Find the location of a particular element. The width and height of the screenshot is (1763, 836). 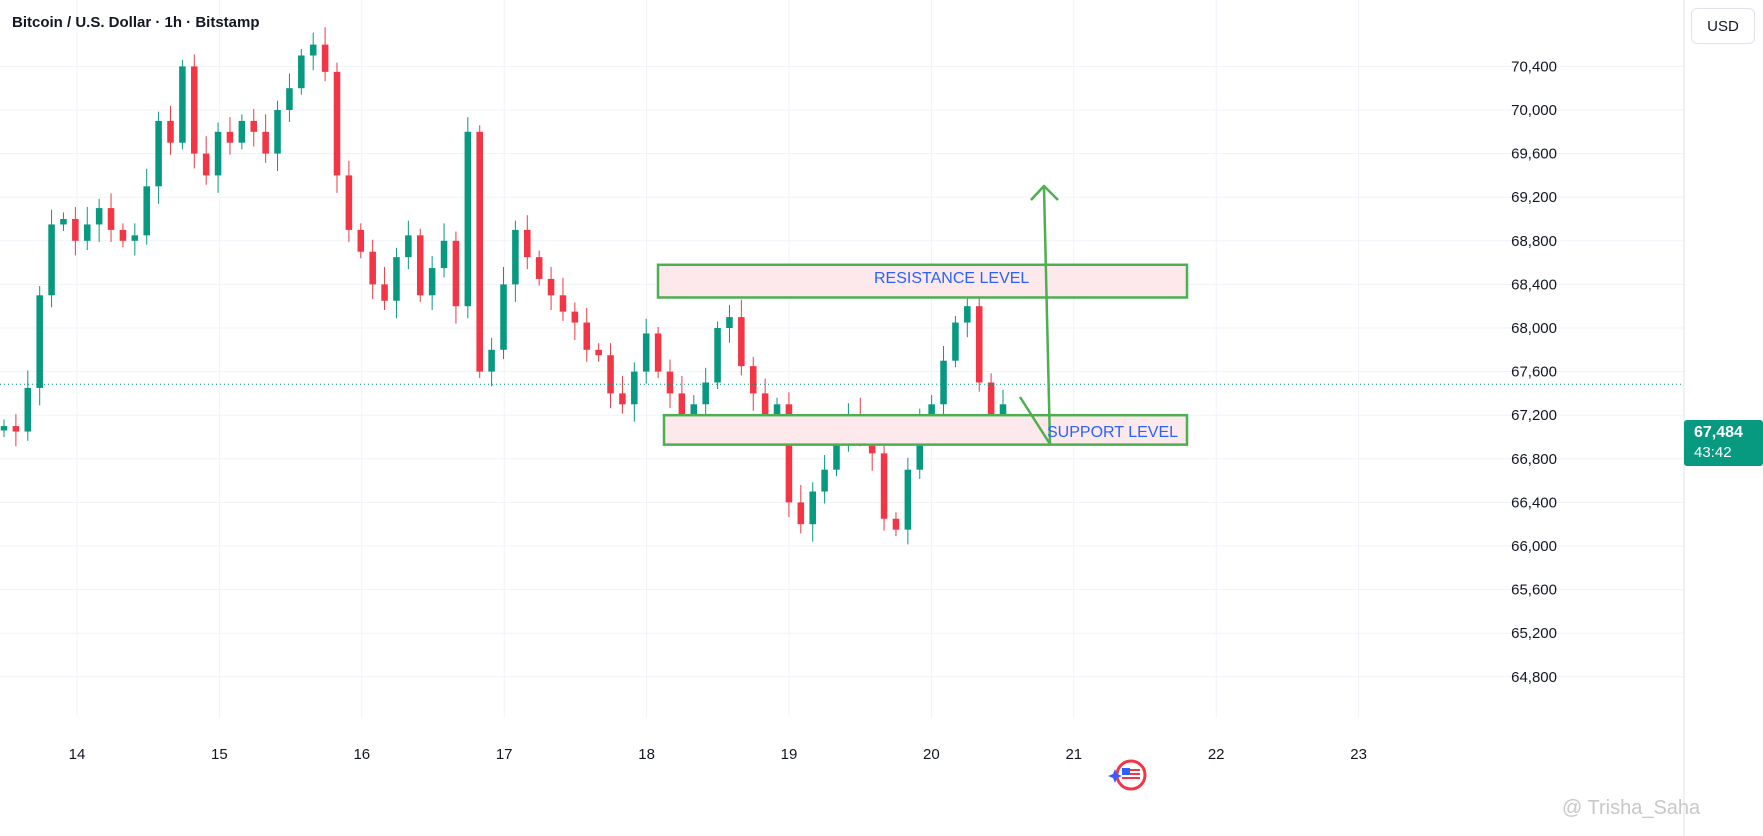

time-tick-label: 21 is located at coordinates (1073, 754).